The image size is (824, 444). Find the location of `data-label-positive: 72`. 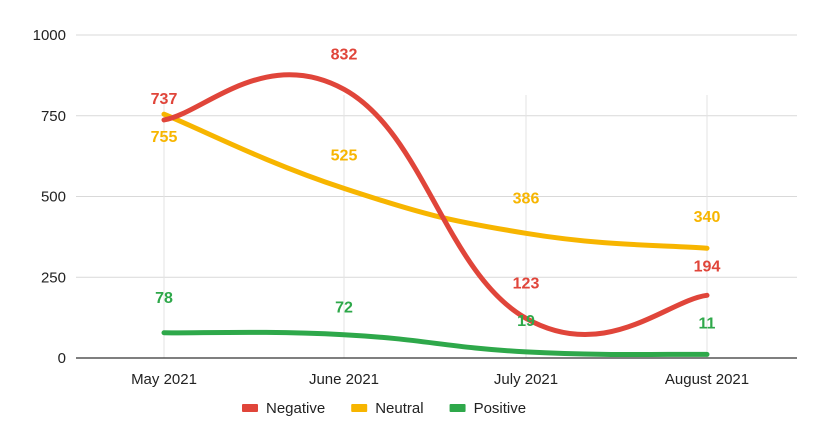

data-label-positive: 72 is located at coordinates (344, 308).